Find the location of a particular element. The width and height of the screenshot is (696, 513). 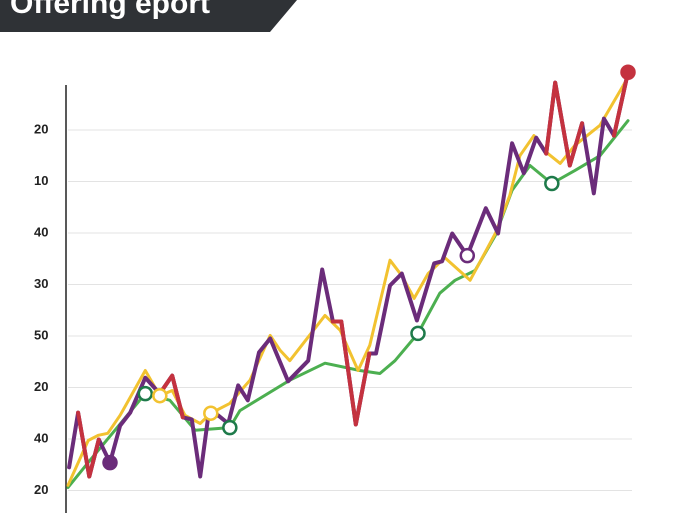

y-tick-label: 50 is located at coordinates (41, 334).